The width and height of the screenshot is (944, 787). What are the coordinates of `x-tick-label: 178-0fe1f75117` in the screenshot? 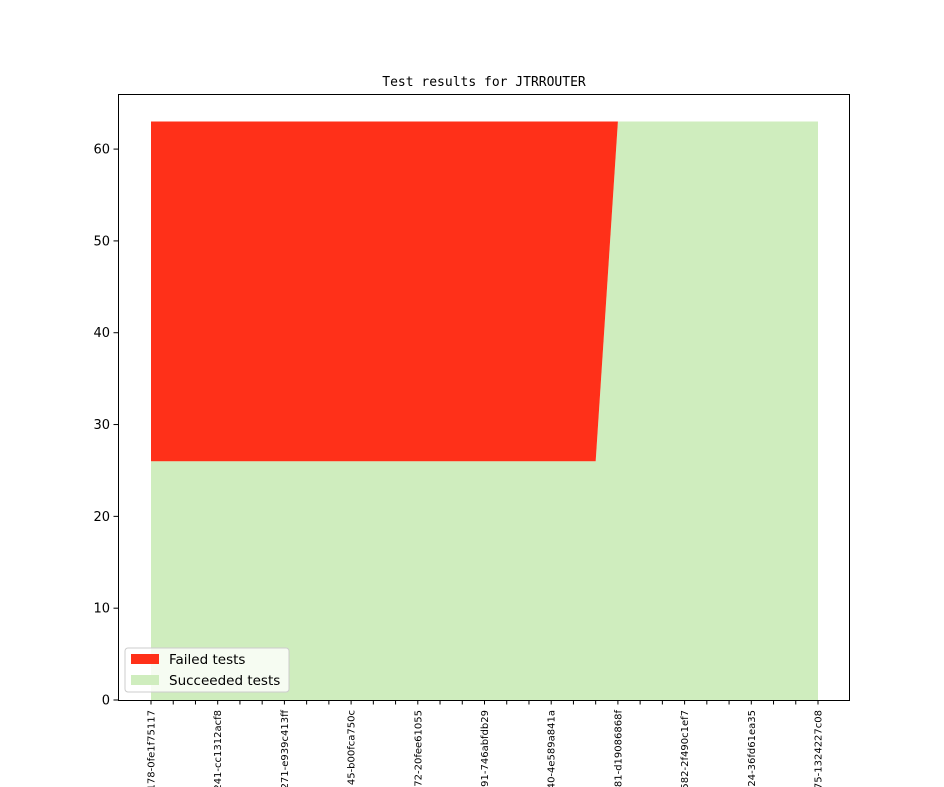 It's located at (152, 748).